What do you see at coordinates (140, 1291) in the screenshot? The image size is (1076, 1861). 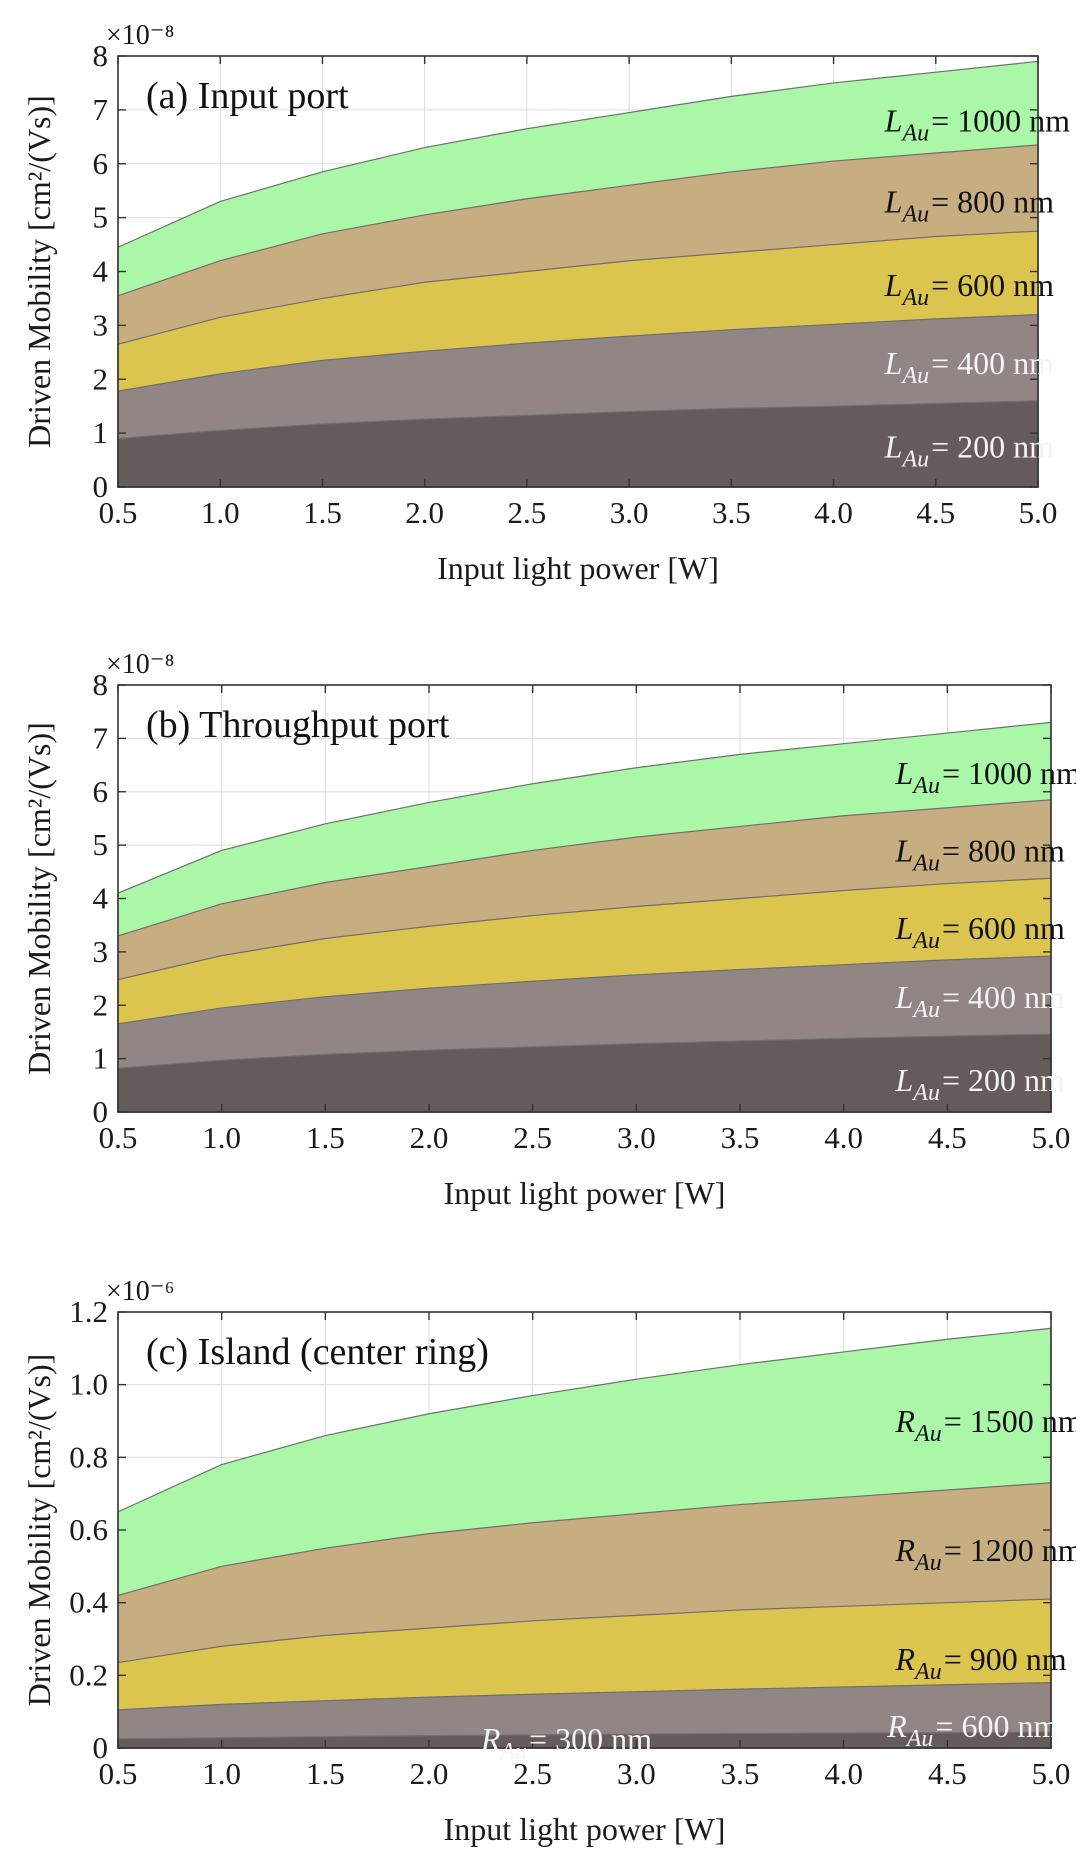 I see `y-exponent-label: ×10⁻⁶` at bounding box center [140, 1291].